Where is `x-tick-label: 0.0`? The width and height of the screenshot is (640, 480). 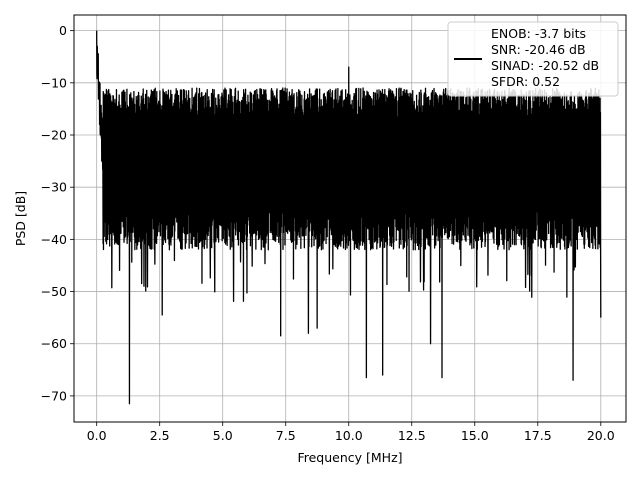 x-tick-label: 0.0 is located at coordinates (97, 435).